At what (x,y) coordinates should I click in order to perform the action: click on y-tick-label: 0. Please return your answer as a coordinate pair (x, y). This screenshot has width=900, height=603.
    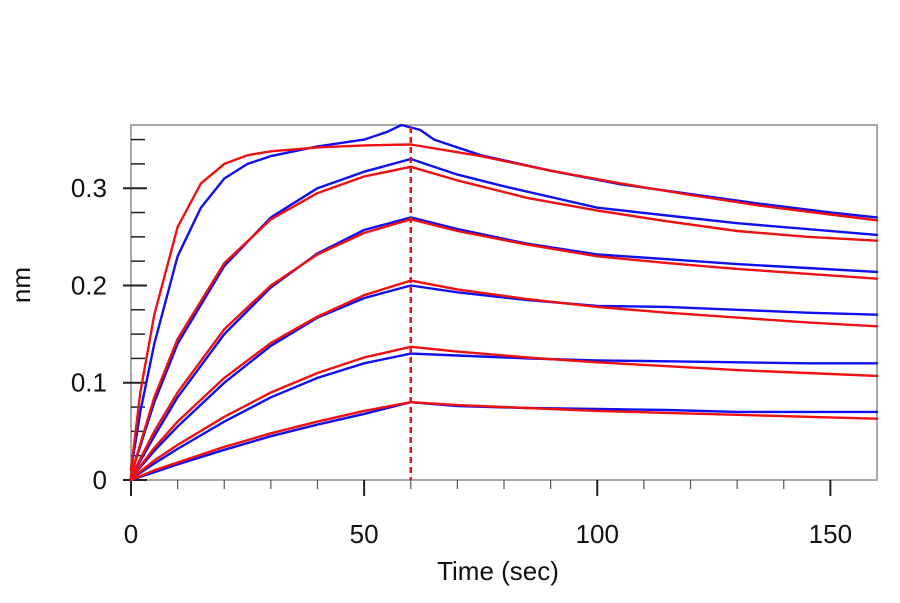
    Looking at the image, I should click on (100, 480).